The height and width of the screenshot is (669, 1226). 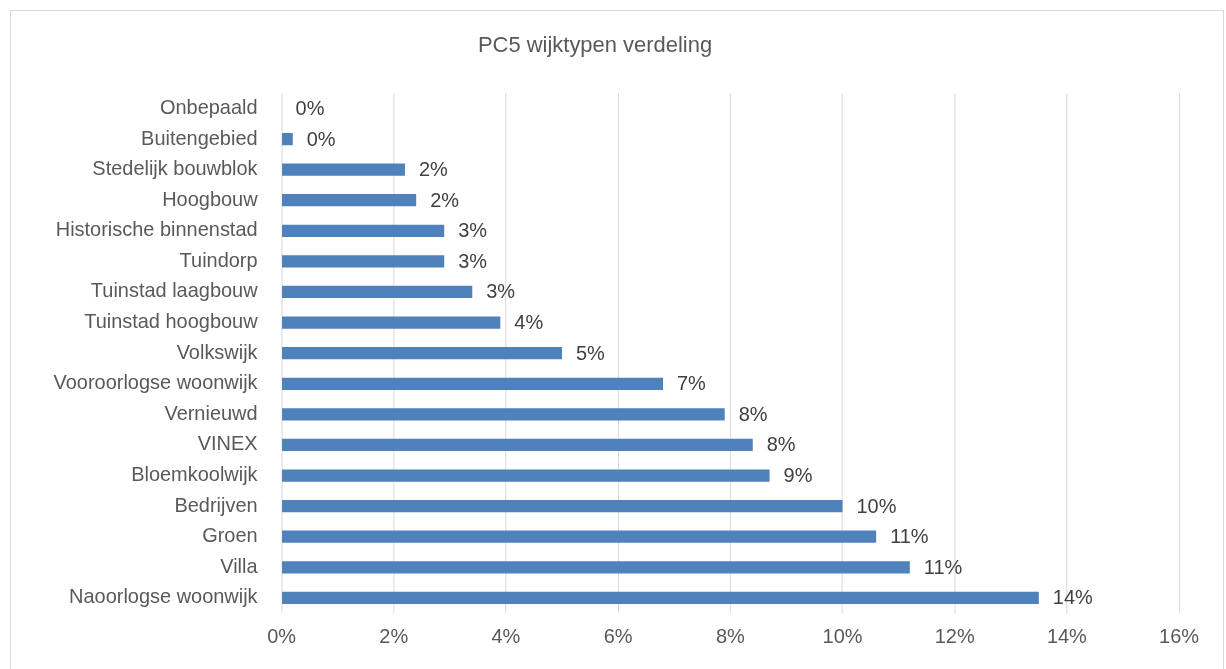 What do you see at coordinates (211, 412) in the screenshot?
I see `y-tick-label: Vernieuwd` at bounding box center [211, 412].